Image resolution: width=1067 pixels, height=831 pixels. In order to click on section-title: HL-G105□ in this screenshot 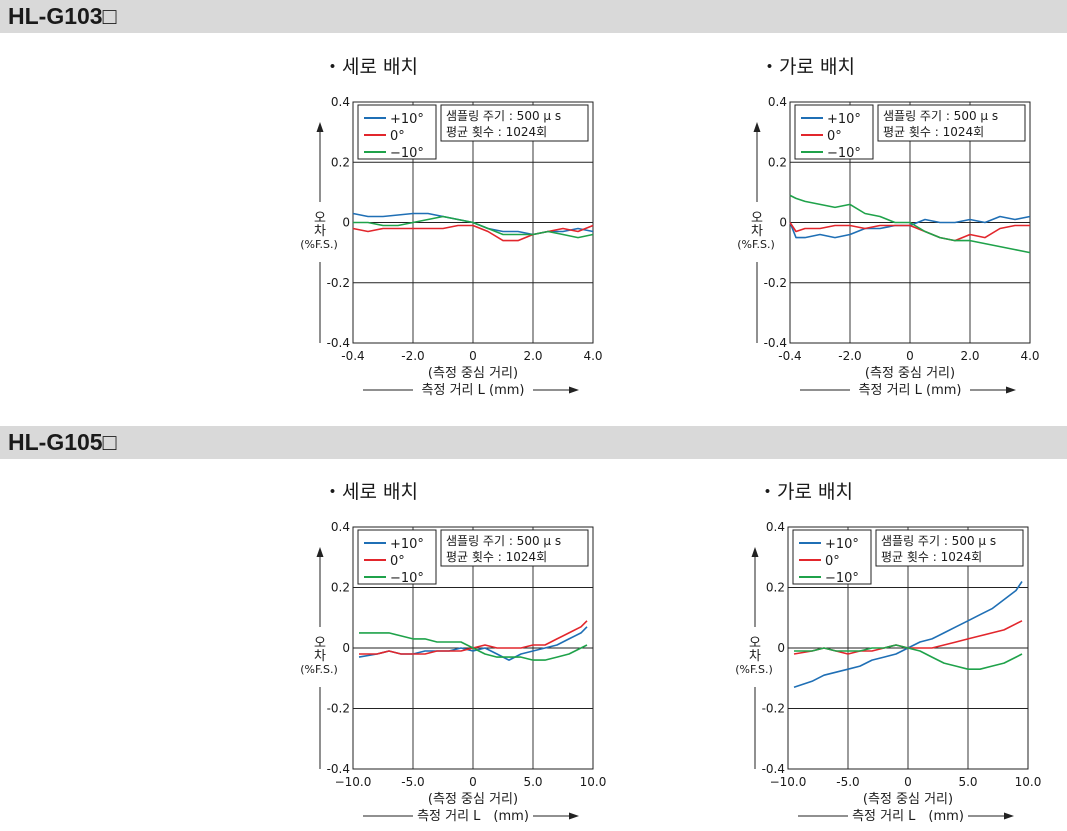, I will do `click(62, 442)`.